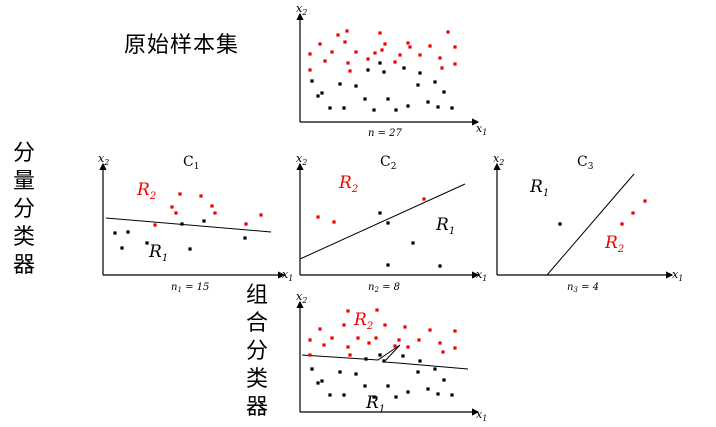 This screenshot has height=427, width=716. I want to click on panel-c2: x2 x1 C2 R2 R1 n2 = 8, so click(391, 223).